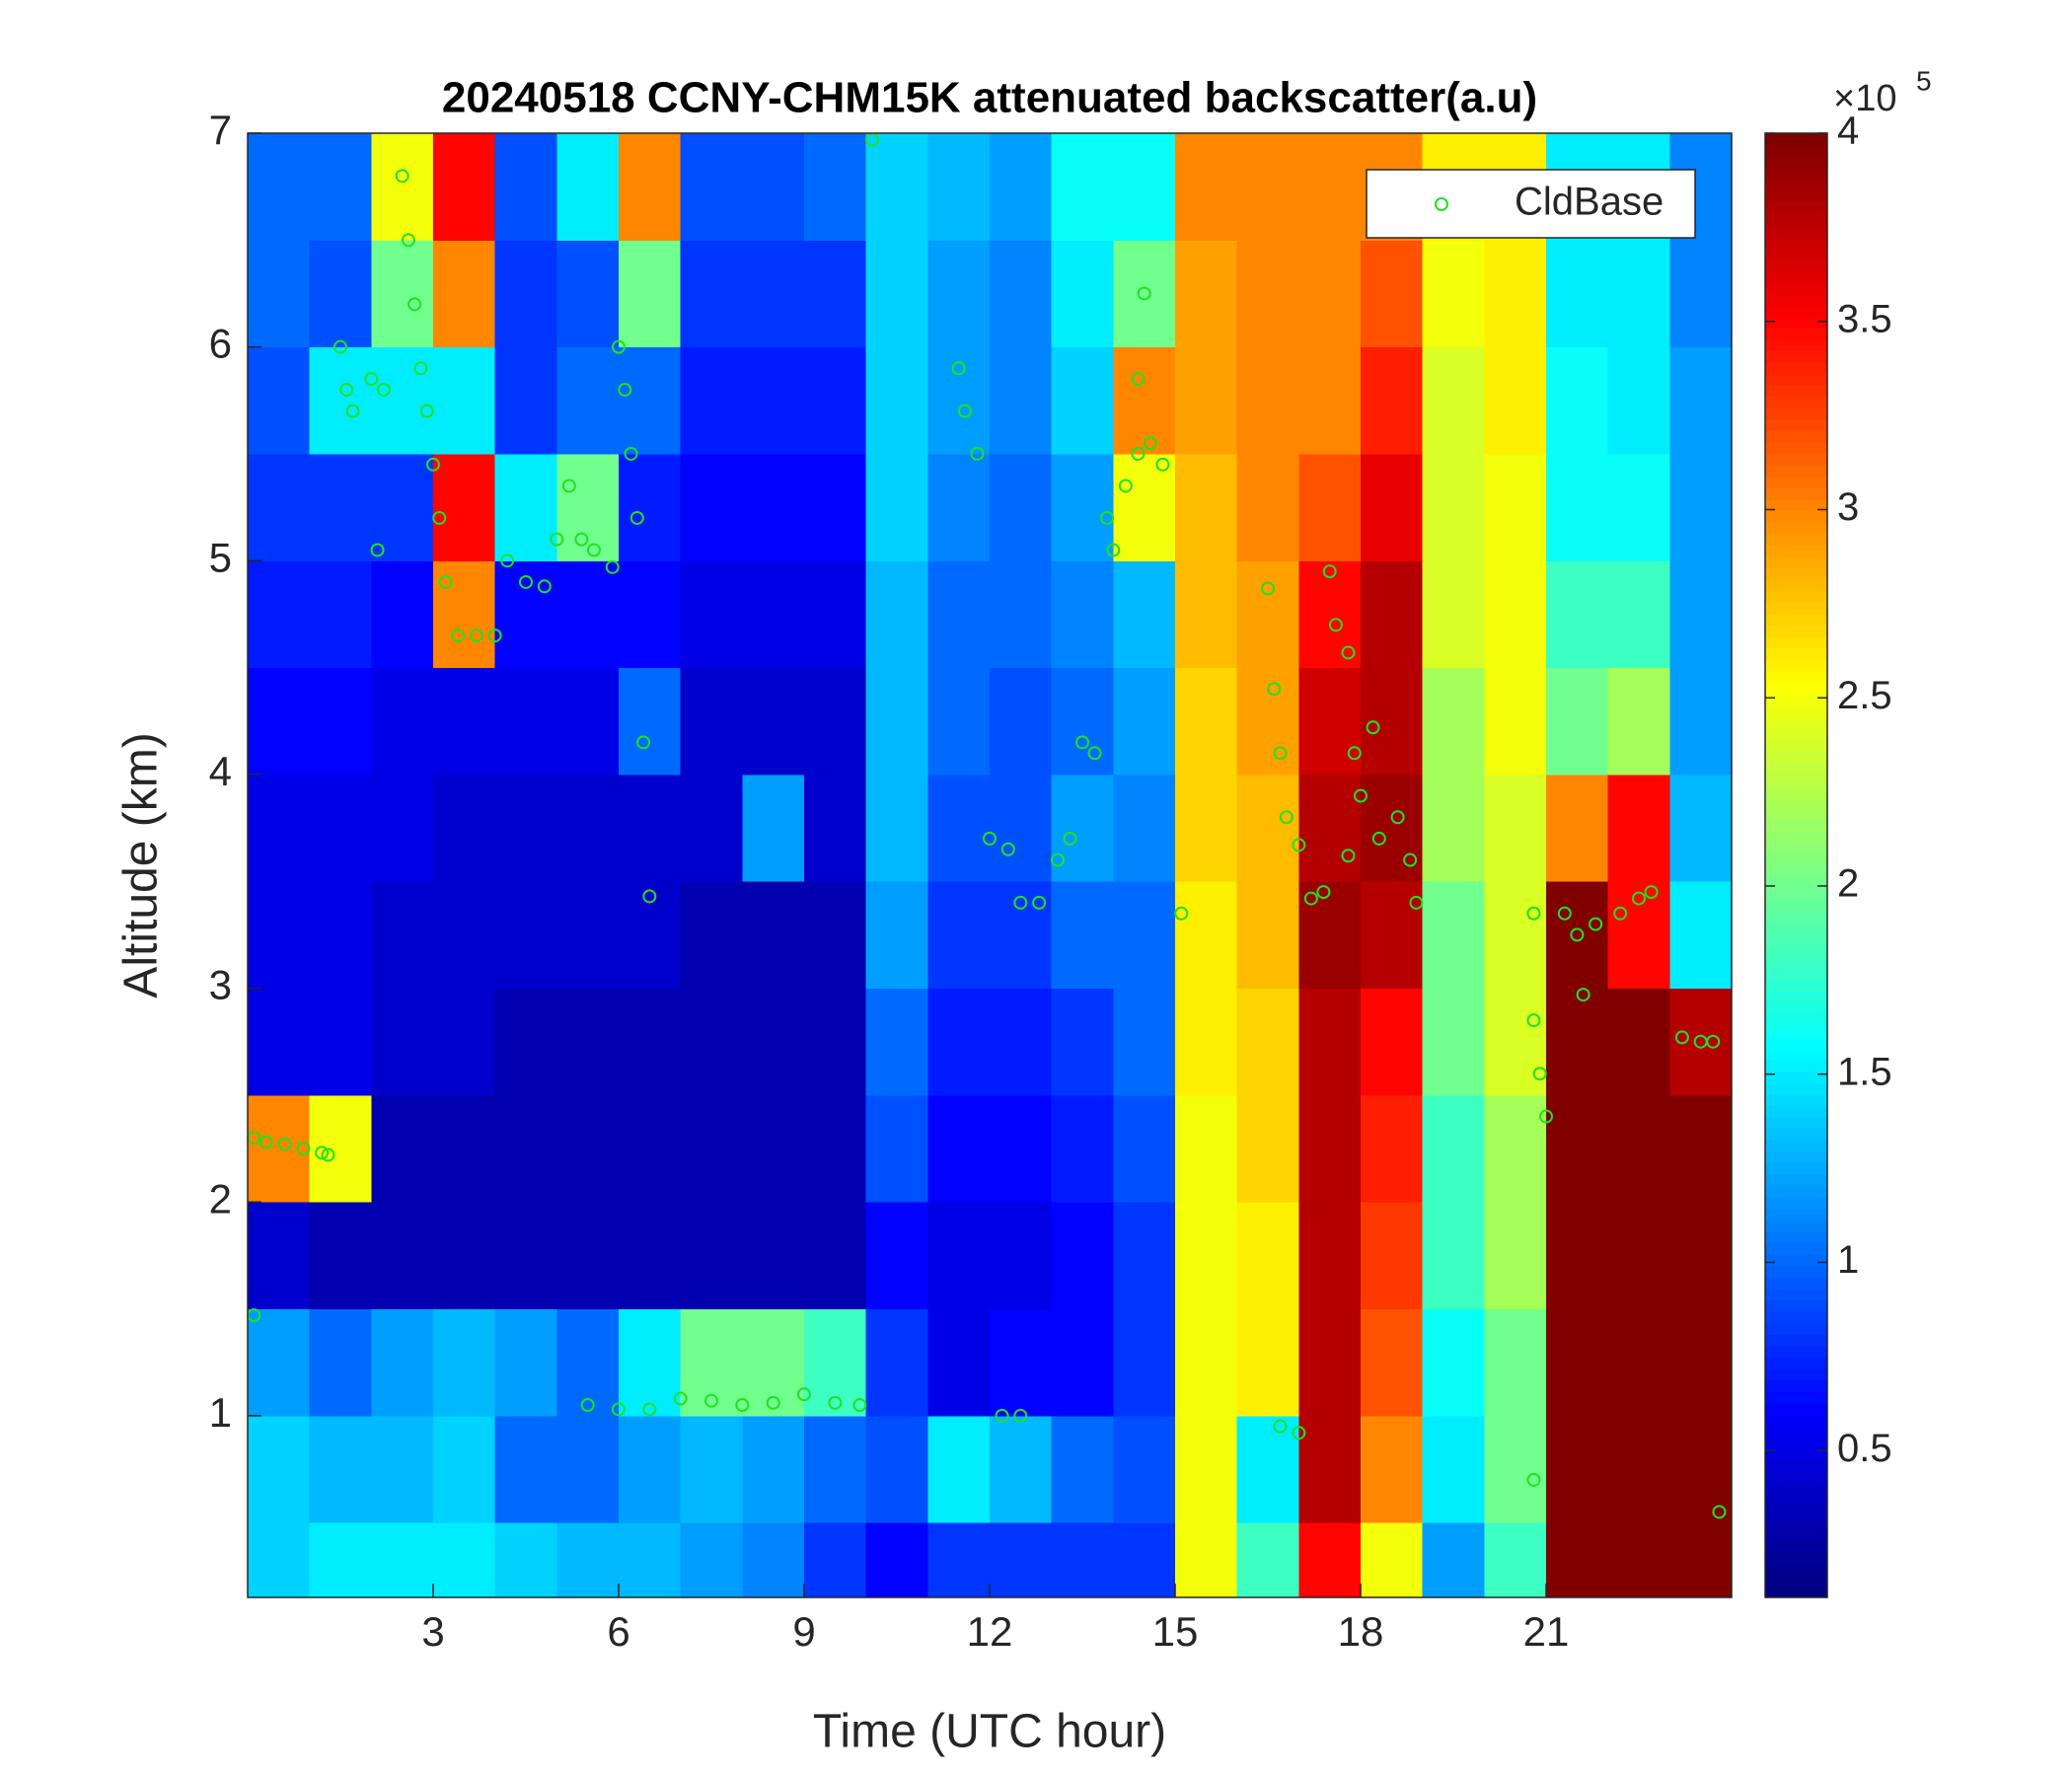  Describe the element at coordinates (1547, 1632) in the screenshot. I see `x-tick-label: 21` at that location.